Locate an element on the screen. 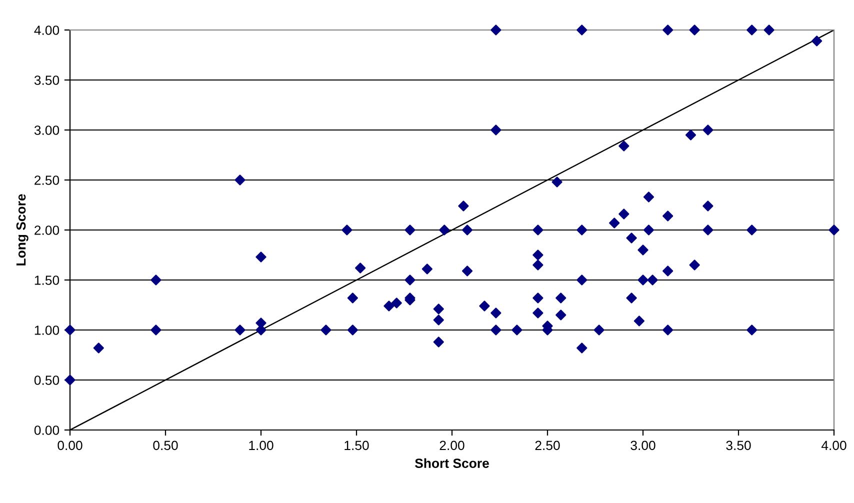 This screenshot has height=503, width=854. x-tick-label: 0.00 is located at coordinates (70, 445).